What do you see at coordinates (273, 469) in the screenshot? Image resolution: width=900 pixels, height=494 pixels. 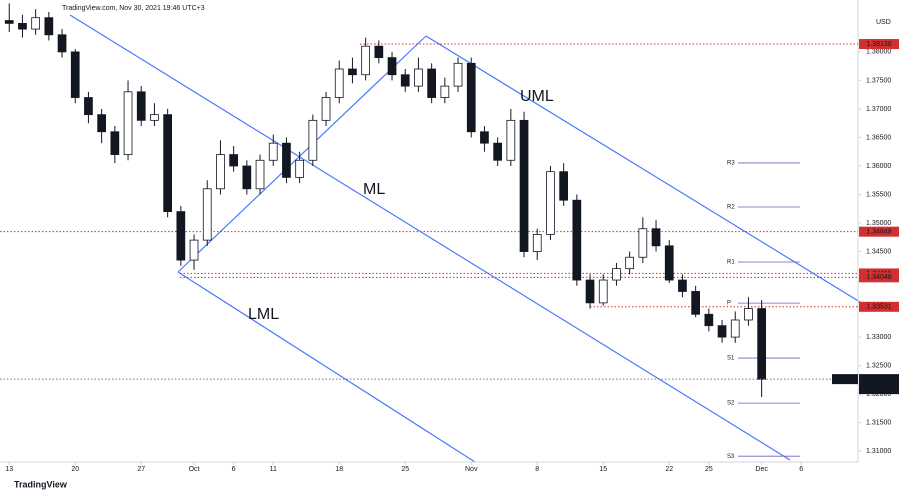 I see `x-tick-label: 11` at bounding box center [273, 469].